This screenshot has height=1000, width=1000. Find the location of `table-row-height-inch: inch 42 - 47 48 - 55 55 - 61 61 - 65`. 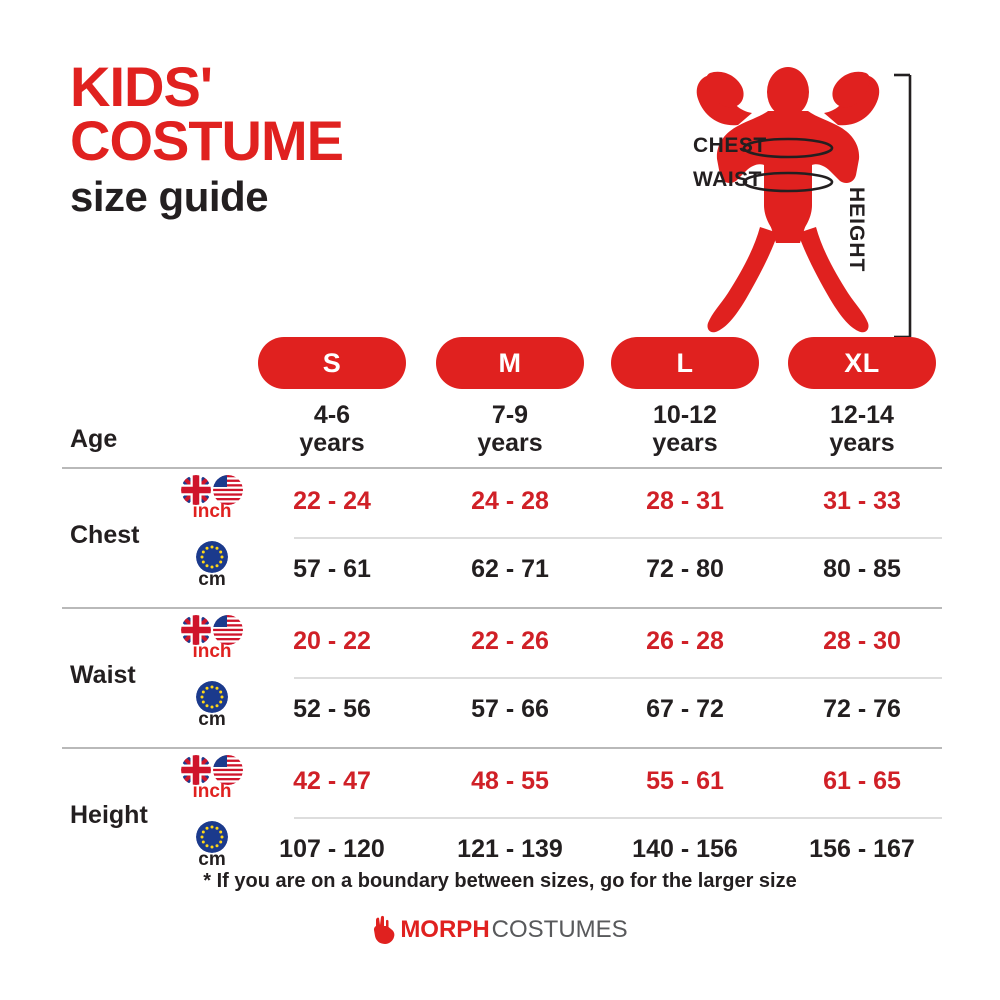

table-row-height-inch: inch 42 - 47 48 - 55 55 - 61 61 - 65 is located at coordinates (502, 783).